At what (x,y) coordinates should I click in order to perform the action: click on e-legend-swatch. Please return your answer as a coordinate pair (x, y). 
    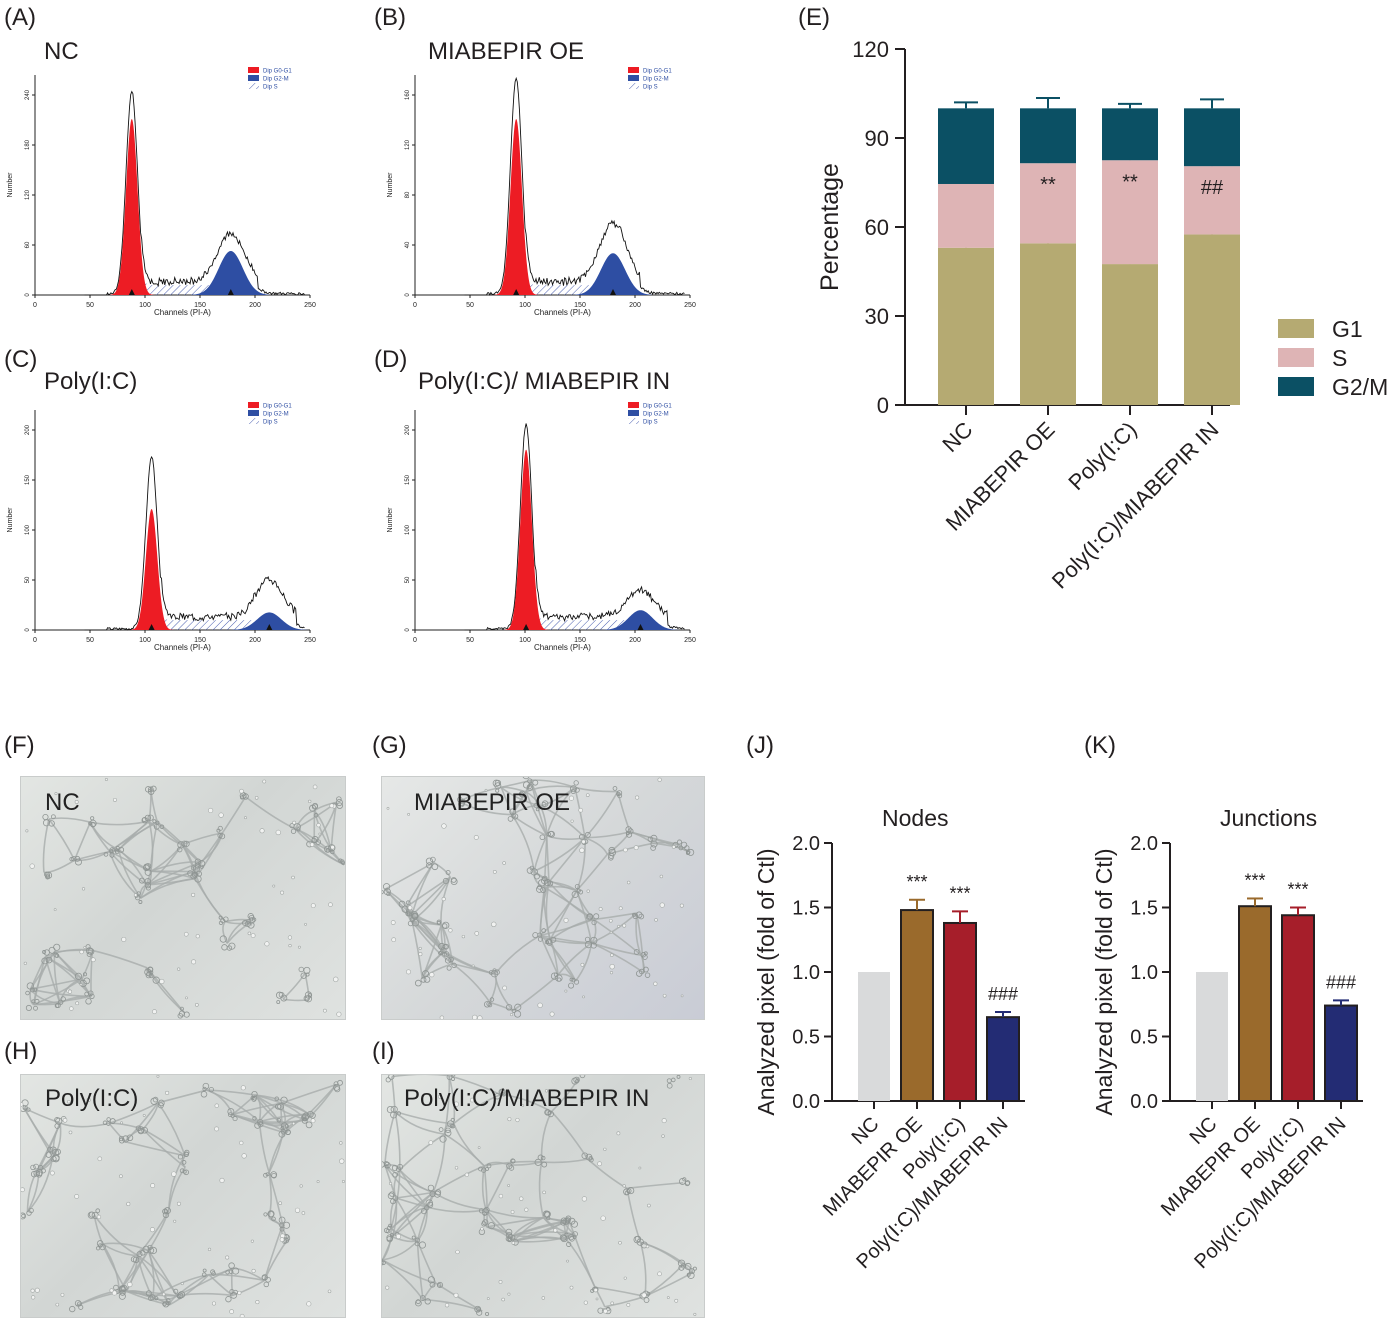
    Looking at the image, I should click on (1296, 386).